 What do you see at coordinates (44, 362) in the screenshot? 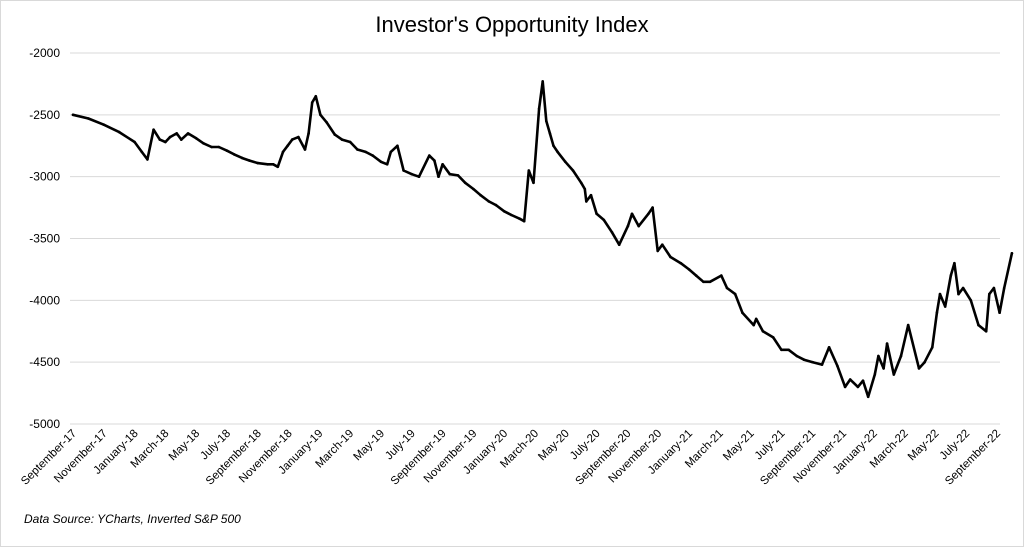
I see `y-tick-label: -4500` at bounding box center [44, 362].